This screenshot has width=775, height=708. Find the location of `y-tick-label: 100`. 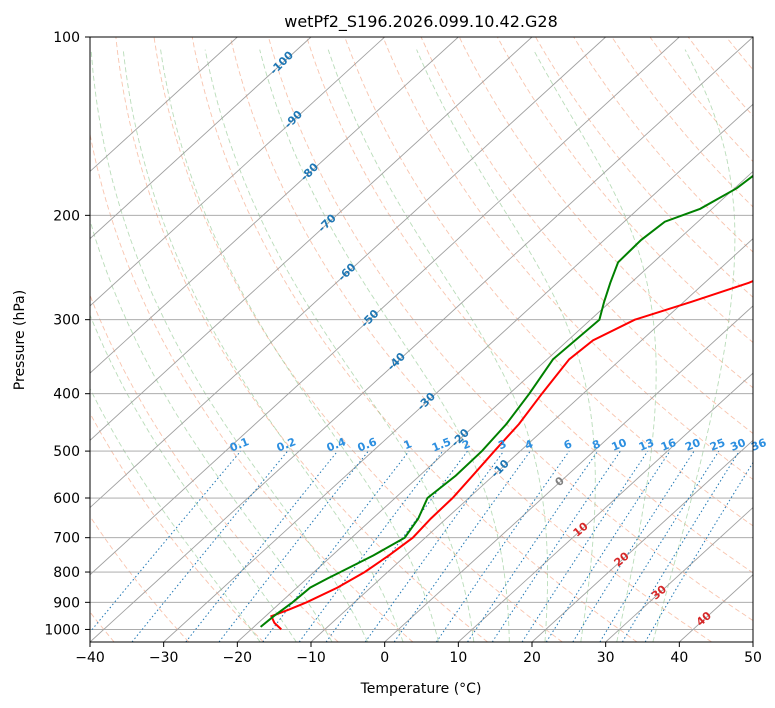

y-tick-label: 100 is located at coordinates (66, 38).